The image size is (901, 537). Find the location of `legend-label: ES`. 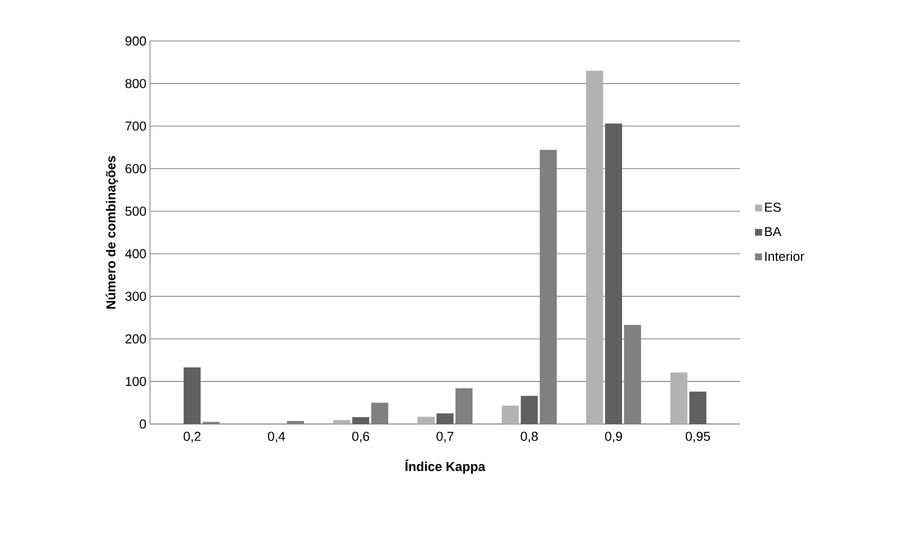

legend-label: ES is located at coordinates (773, 207).